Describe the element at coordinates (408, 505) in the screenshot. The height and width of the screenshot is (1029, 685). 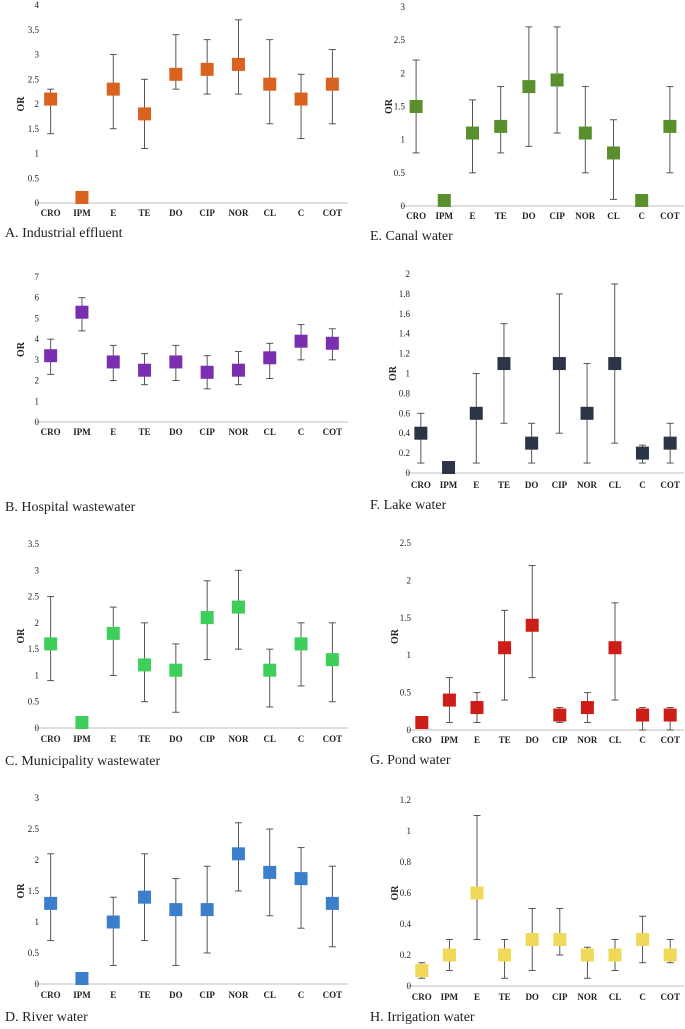
I see `panel-caption: F. Lake water` at that location.